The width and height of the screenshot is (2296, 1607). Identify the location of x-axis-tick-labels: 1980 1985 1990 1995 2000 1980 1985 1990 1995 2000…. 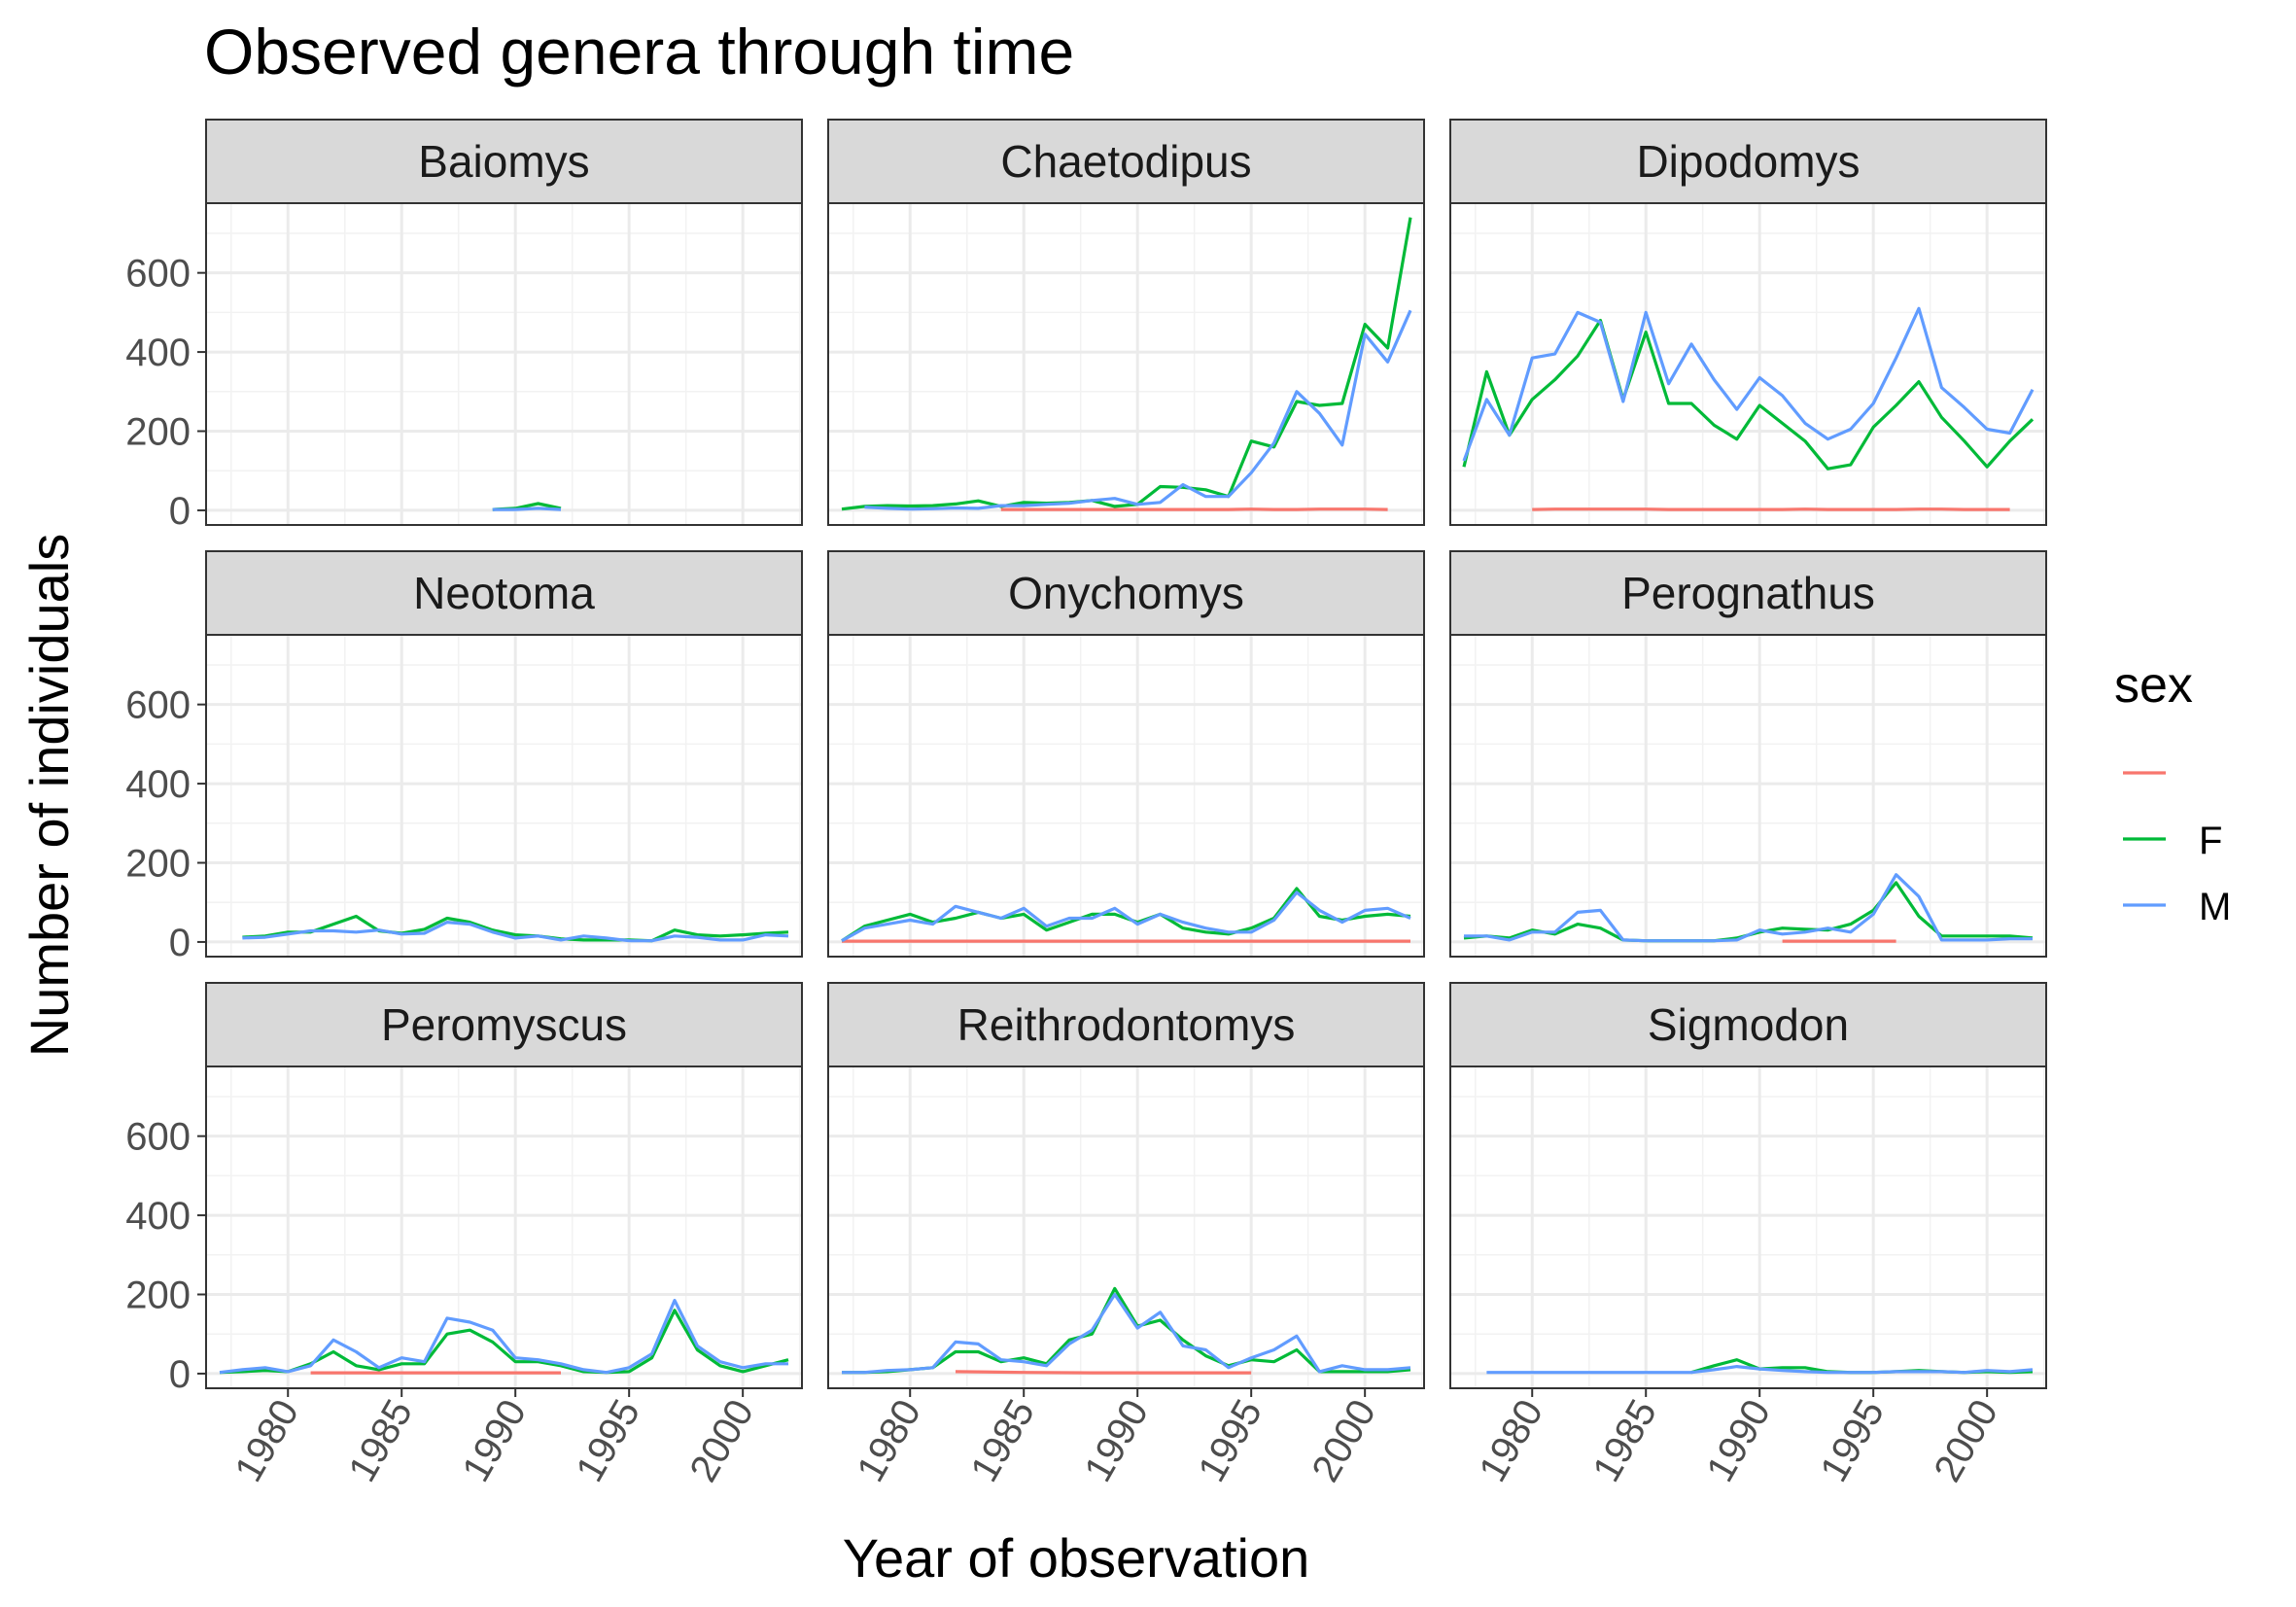
(1116, 1438).